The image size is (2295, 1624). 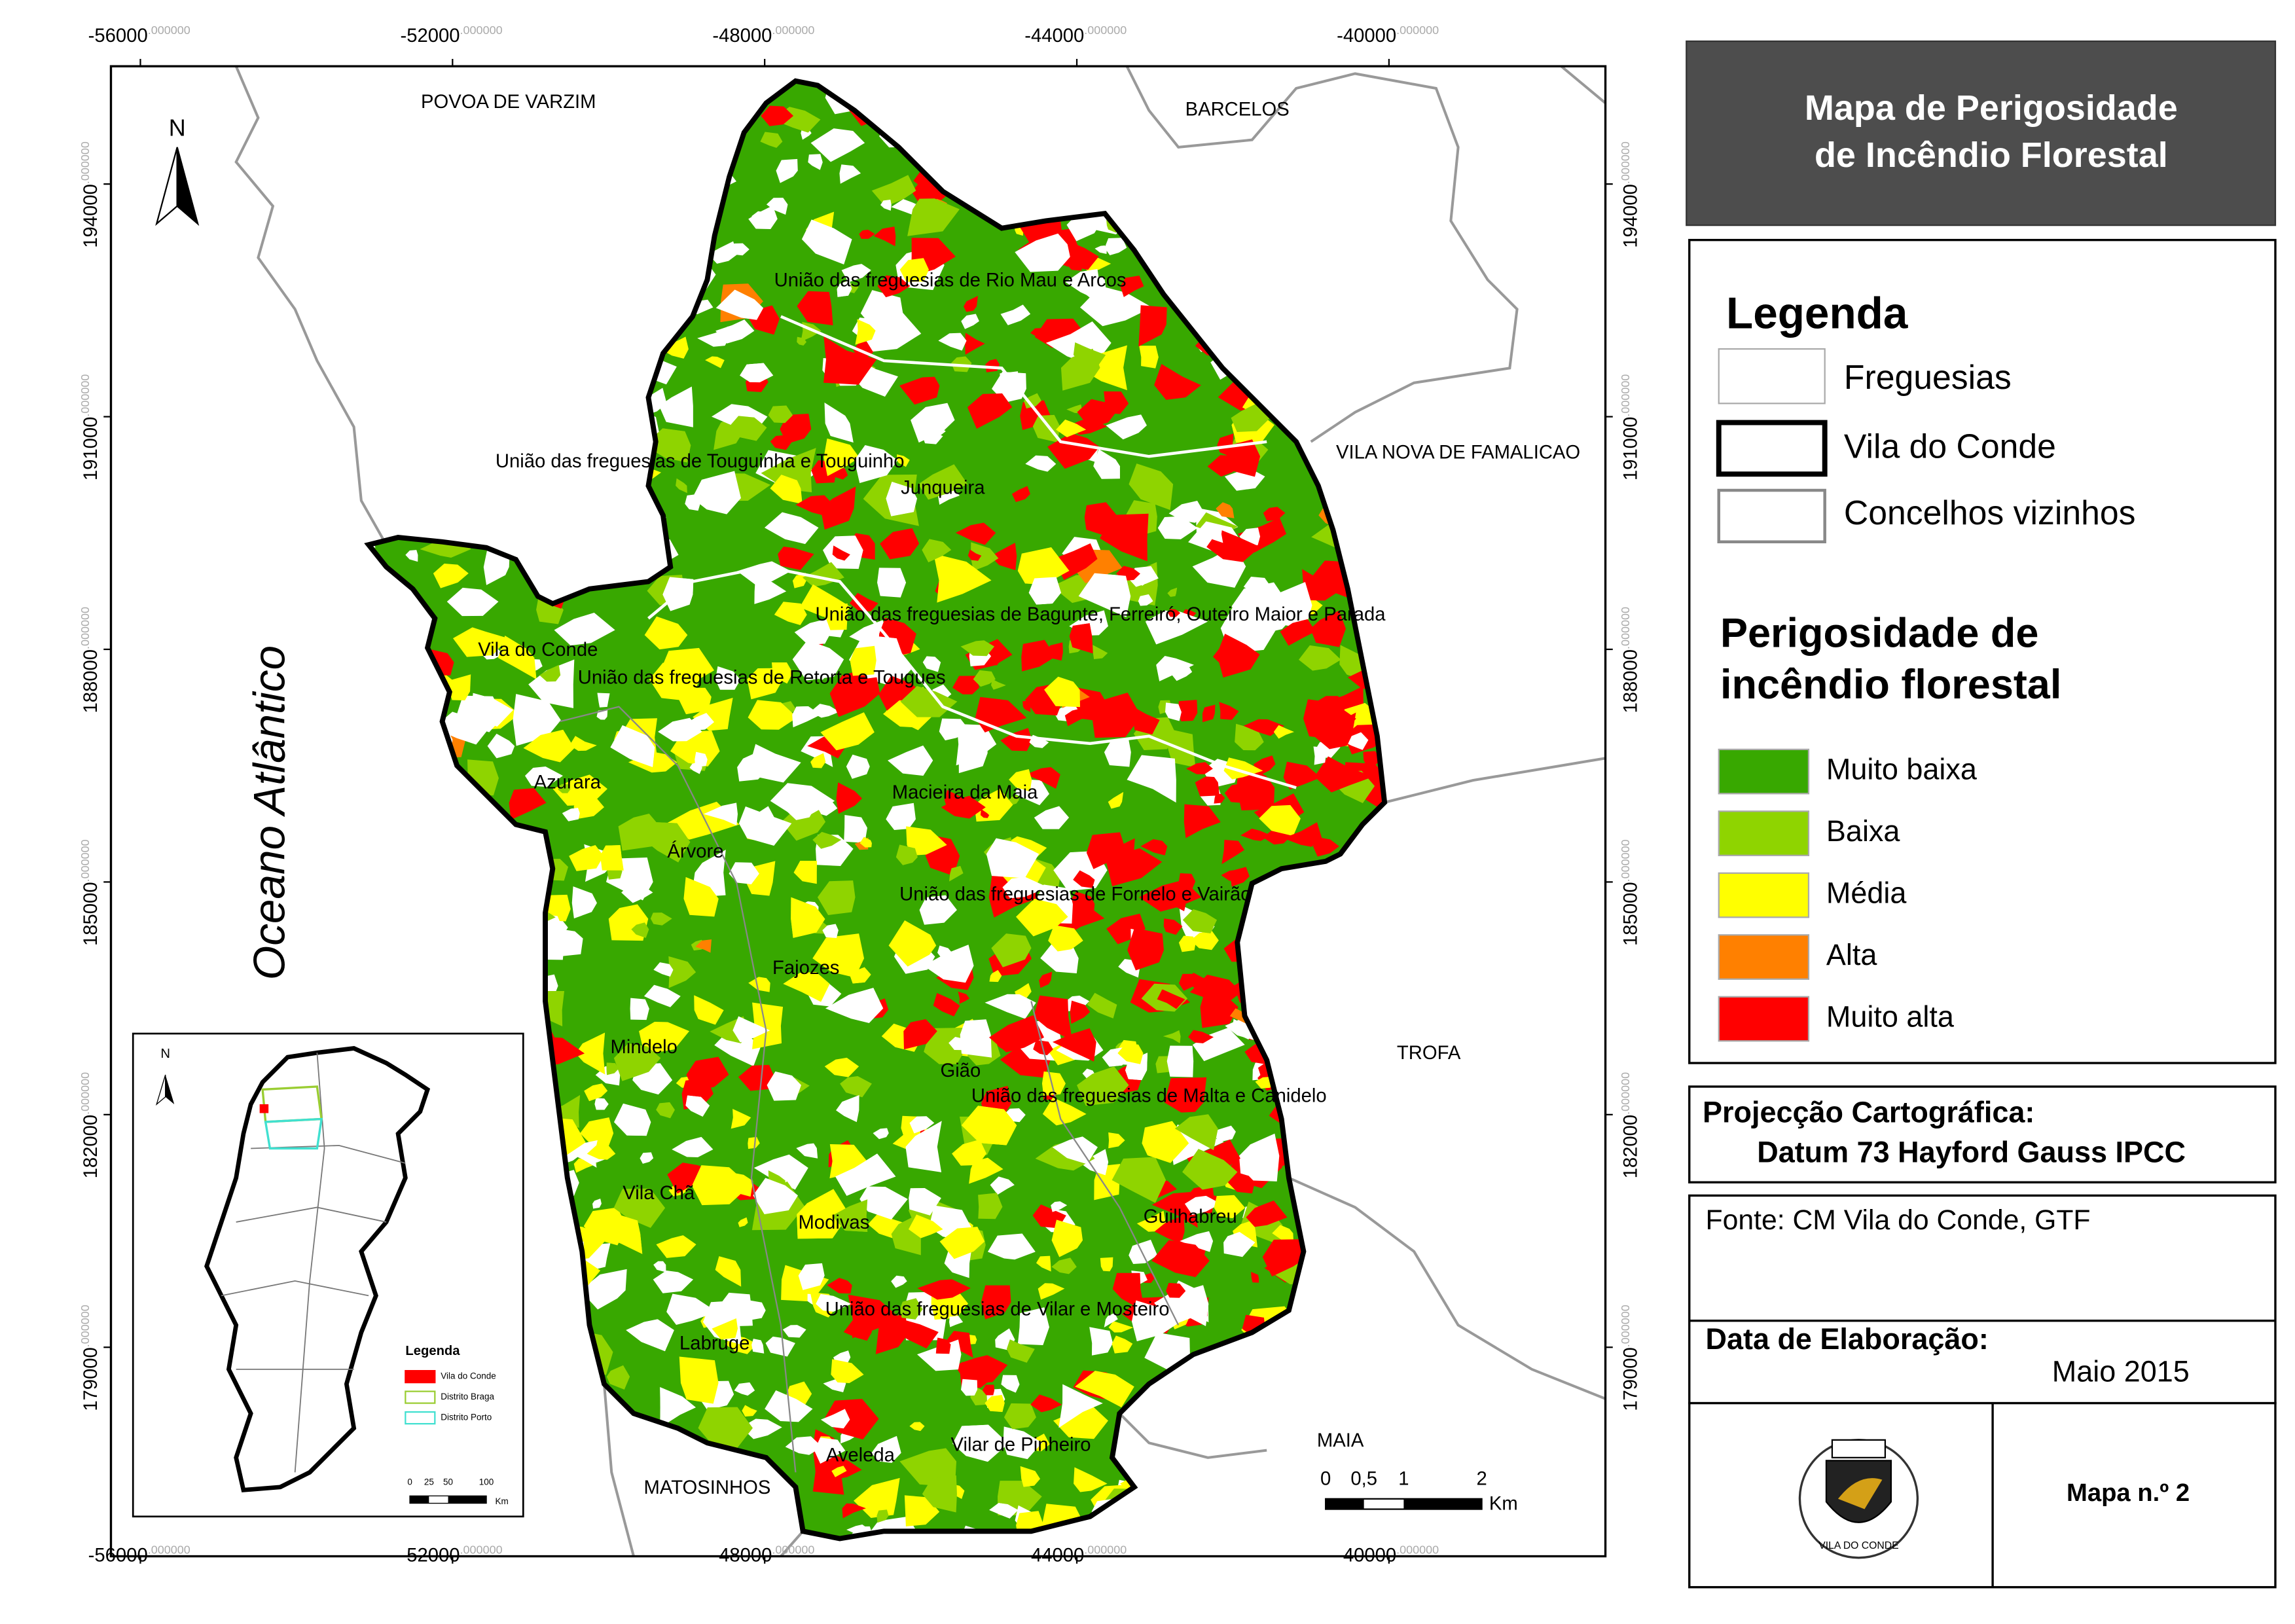 I want to click on municipal-logo, so click(x=1859, y=1499).